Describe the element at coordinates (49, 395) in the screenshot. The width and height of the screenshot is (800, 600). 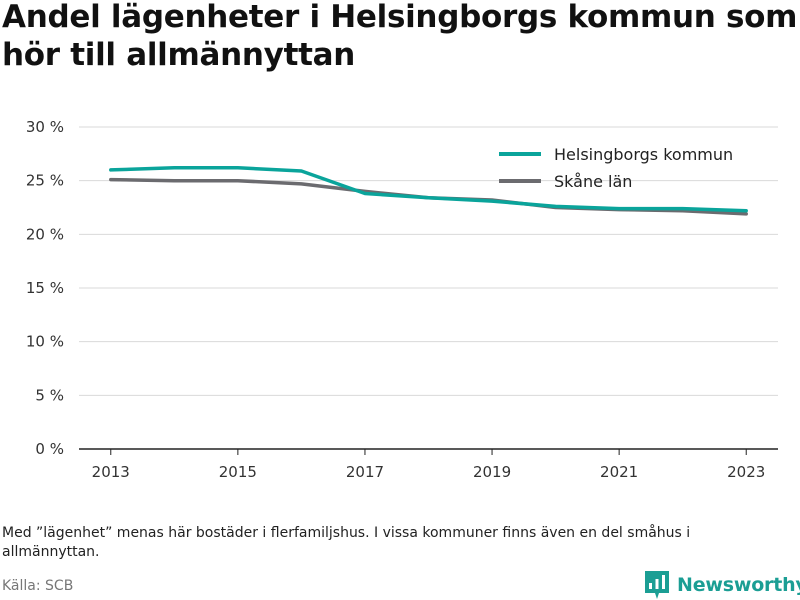
I see `y-tick-label: 5 %` at that location.